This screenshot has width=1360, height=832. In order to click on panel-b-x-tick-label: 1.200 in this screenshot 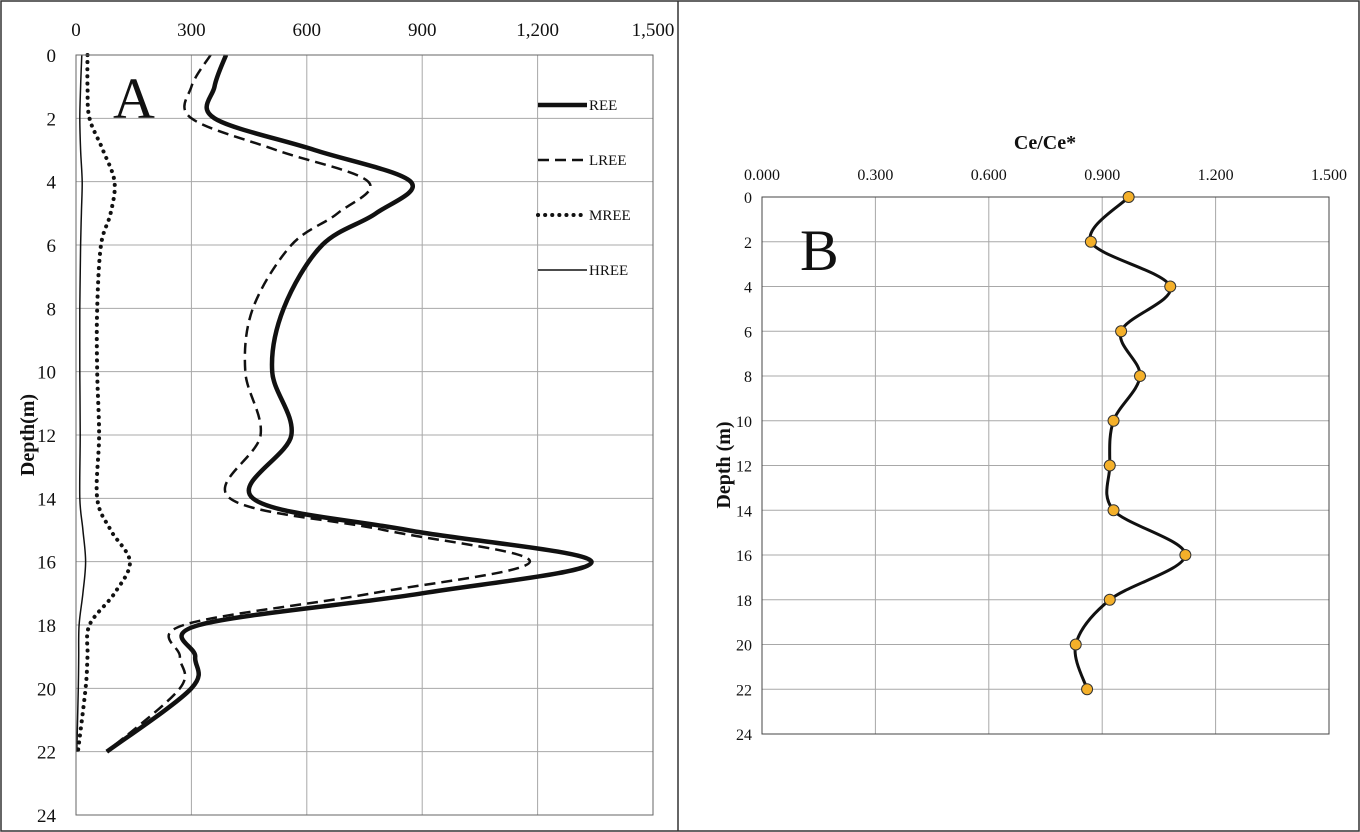, I will do `click(1216, 175)`.